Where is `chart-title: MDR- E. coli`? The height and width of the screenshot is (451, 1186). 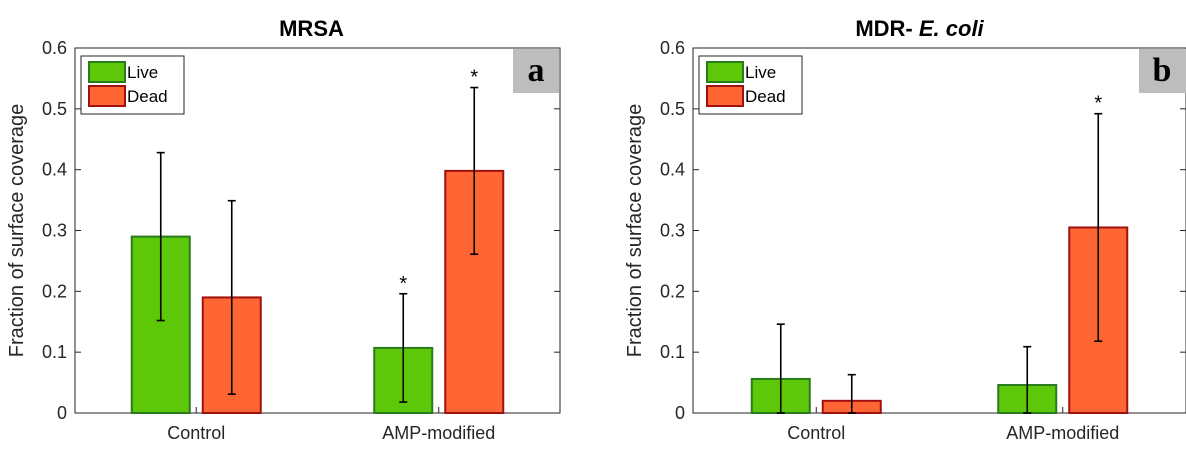 chart-title: MDR- E. coli is located at coordinates (919, 28).